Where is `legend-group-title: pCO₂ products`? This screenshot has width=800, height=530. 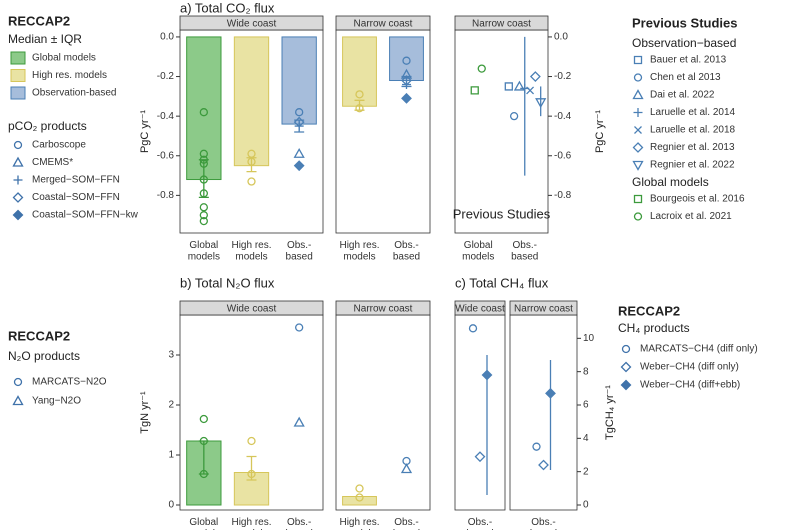 legend-group-title: pCO₂ products is located at coordinates (47, 126).